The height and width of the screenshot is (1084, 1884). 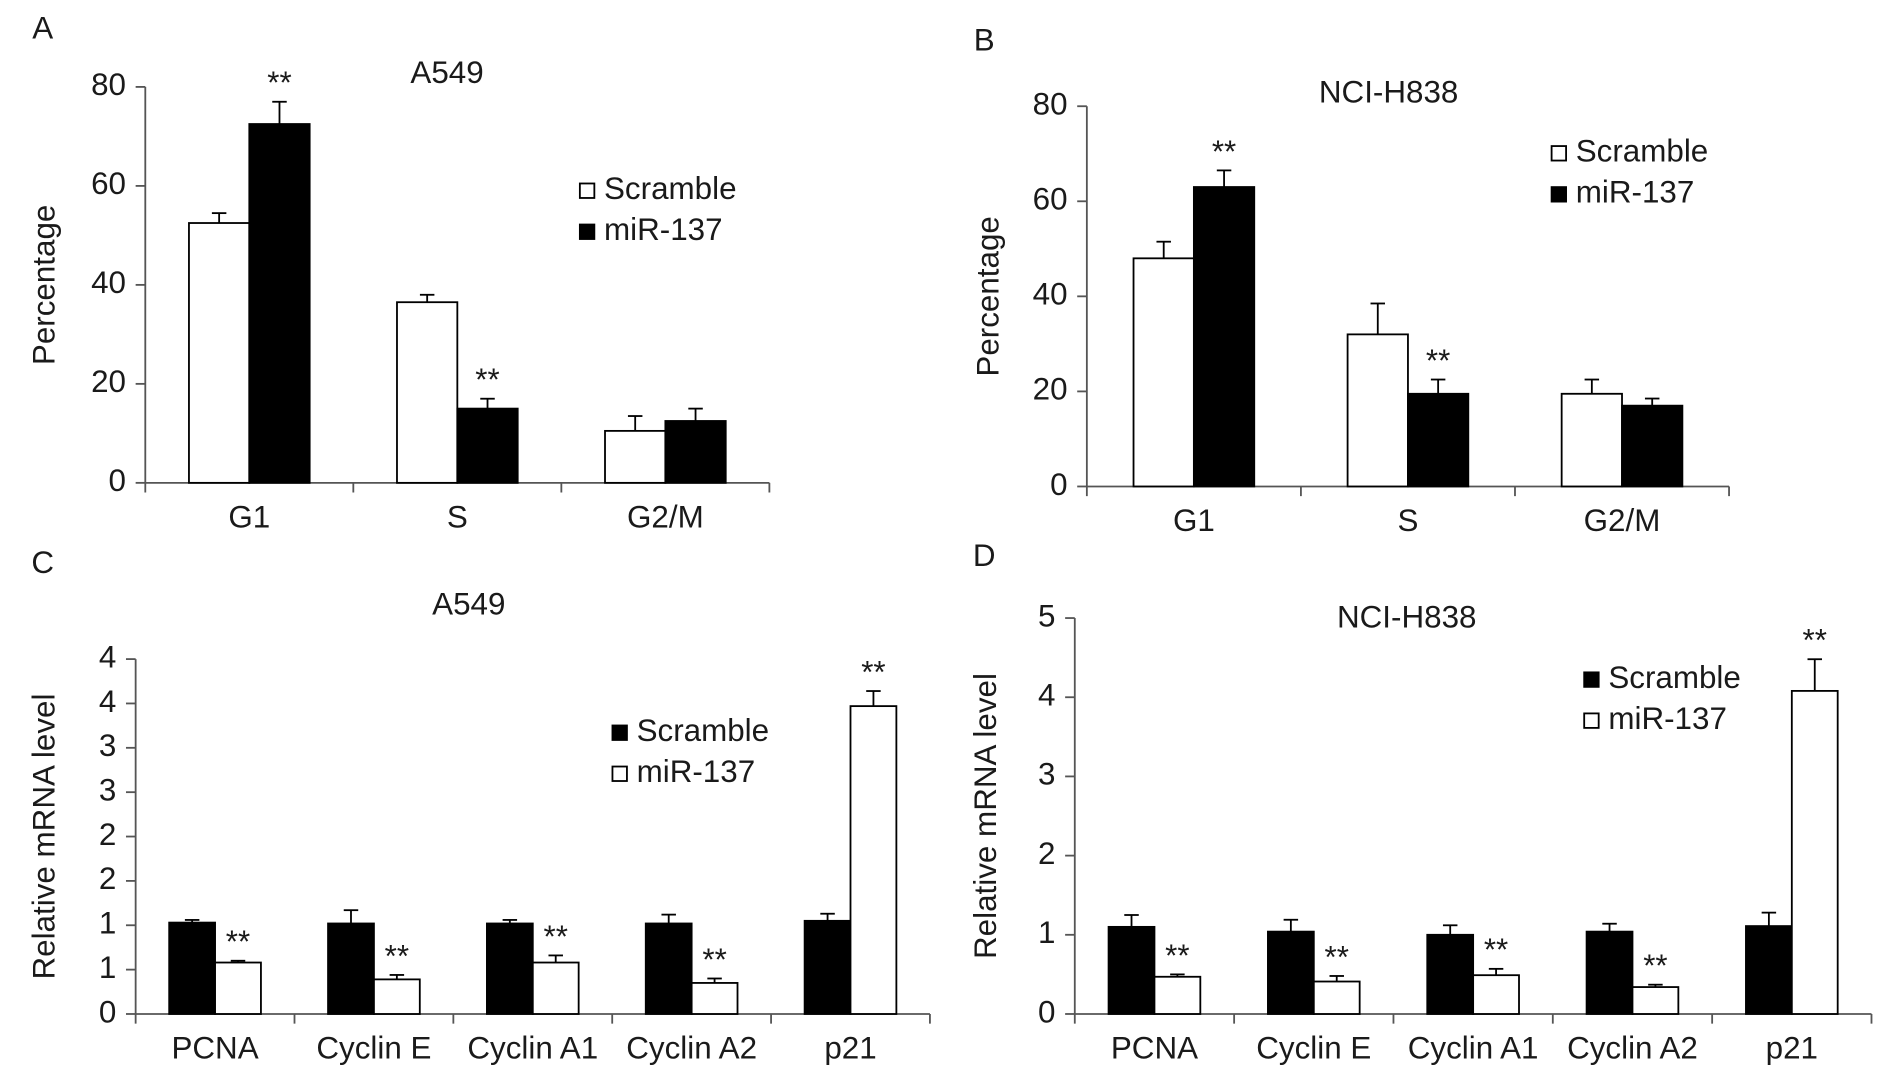 What do you see at coordinates (42, 27) in the screenshot?
I see `panel-letter: A` at bounding box center [42, 27].